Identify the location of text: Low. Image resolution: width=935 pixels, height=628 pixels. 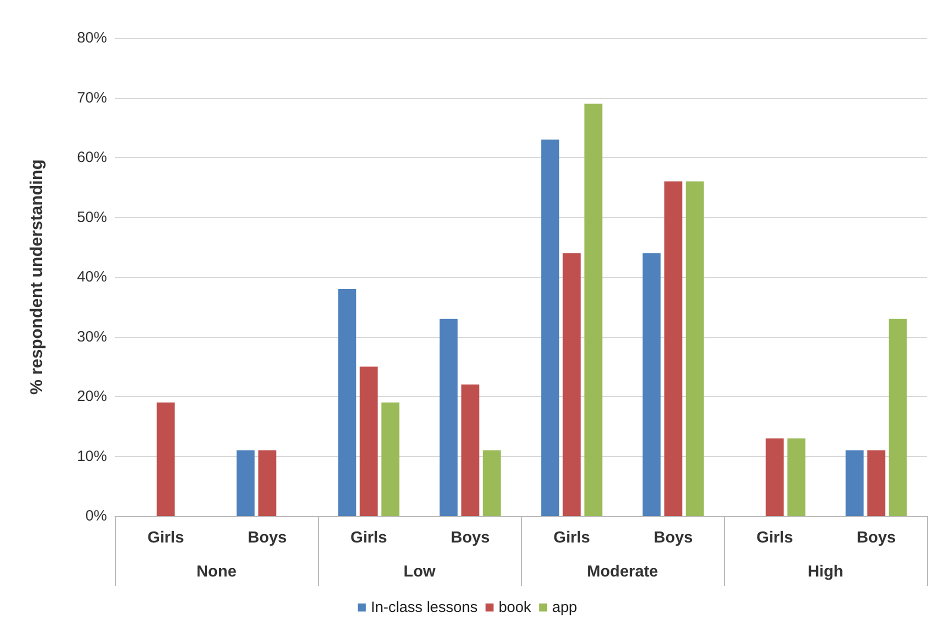
(420, 572).